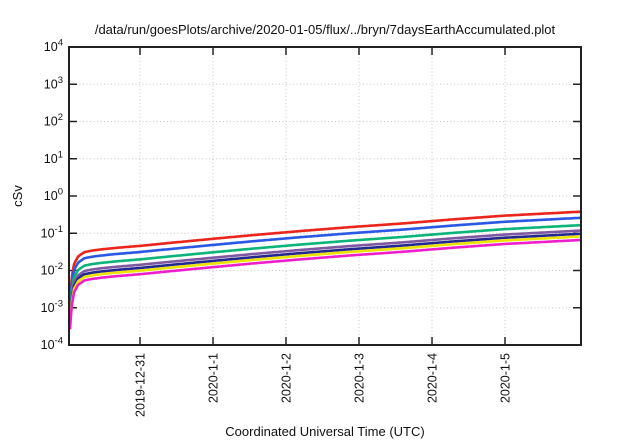  What do you see at coordinates (325, 431) in the screenshot?
I see `x-axis-label: Coordinated Universal Time (UTC)` at bounding box center [325, 431].